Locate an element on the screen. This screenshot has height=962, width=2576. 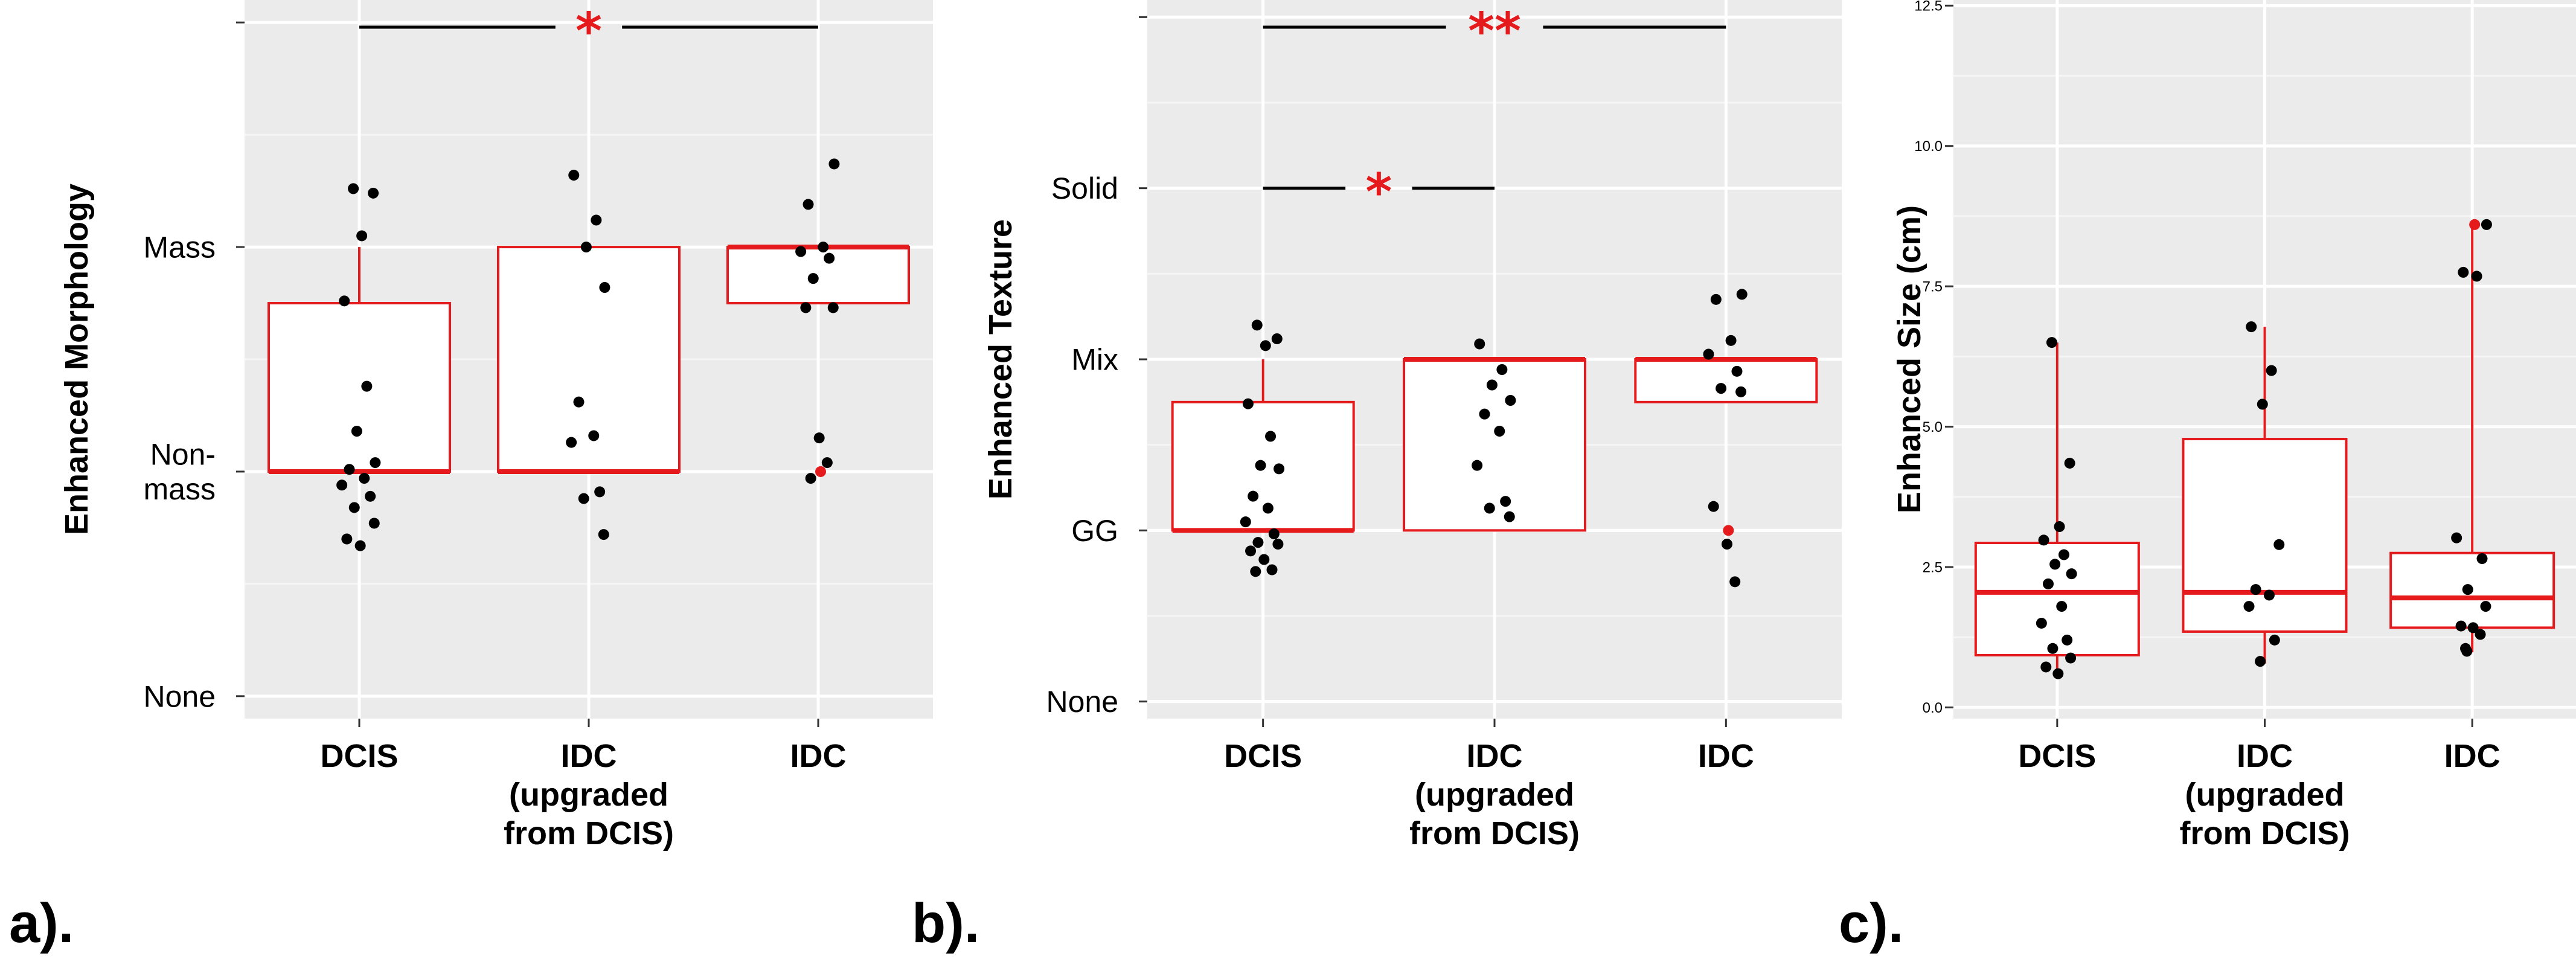
outlier-point is located at coordinates (820, 471).